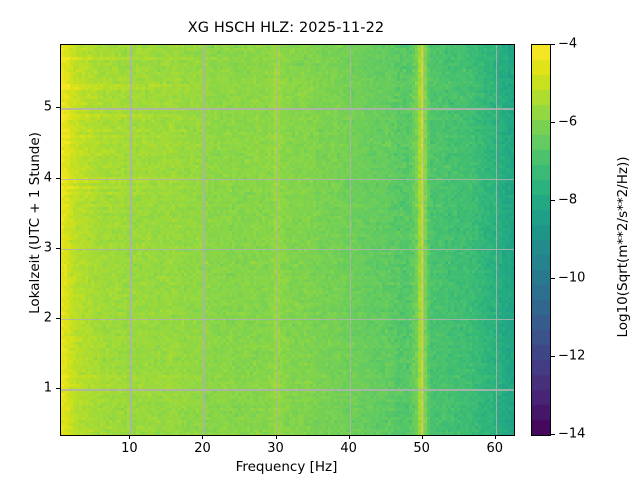 The image size is (640, 480). What do you see at coordinates (47, 318) in the screenshot?
I see `y-tick-label: 2` at bounding box center [47, 318].